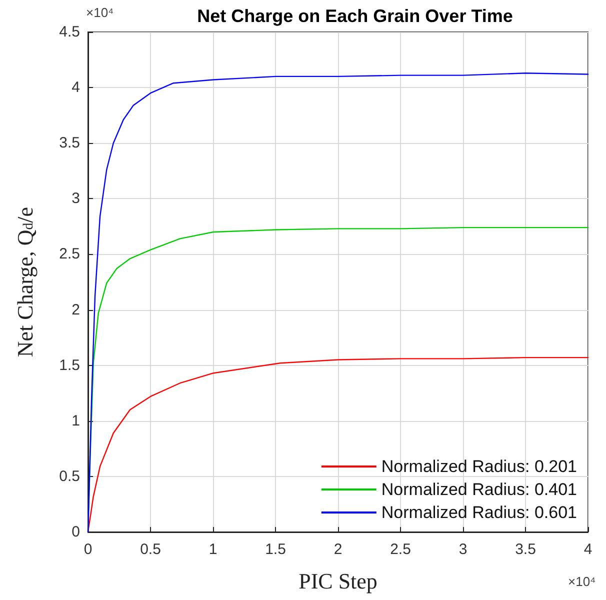 This screenshot has width=606, height=600. What do you see at coordinates (76, 532) in the screenshot?
I see `y-tick-label: 0` at bounding box center [76, 532].